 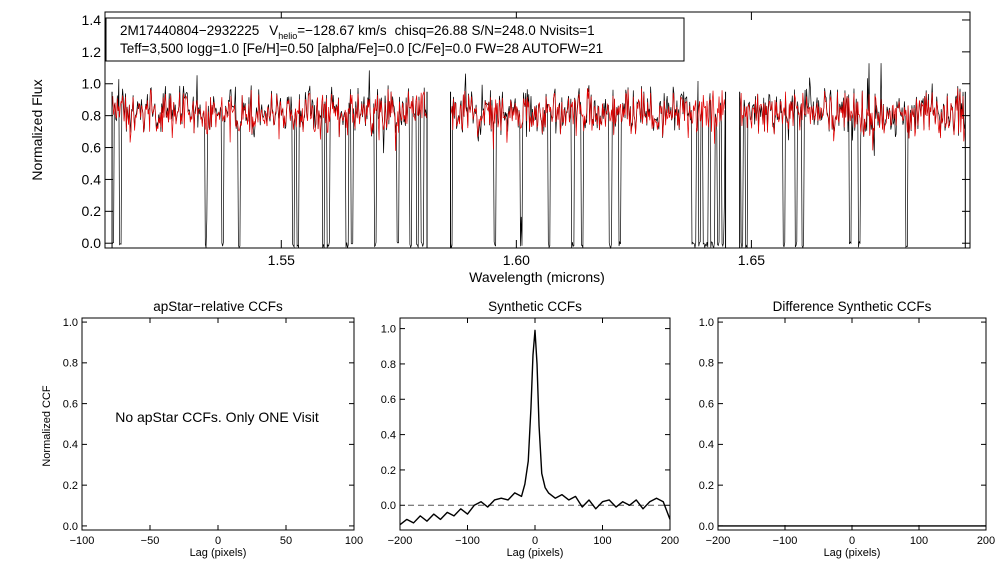 I want to click on apstar-ccf-ylabel: Normalized CCF, so click(x=47, y=426).